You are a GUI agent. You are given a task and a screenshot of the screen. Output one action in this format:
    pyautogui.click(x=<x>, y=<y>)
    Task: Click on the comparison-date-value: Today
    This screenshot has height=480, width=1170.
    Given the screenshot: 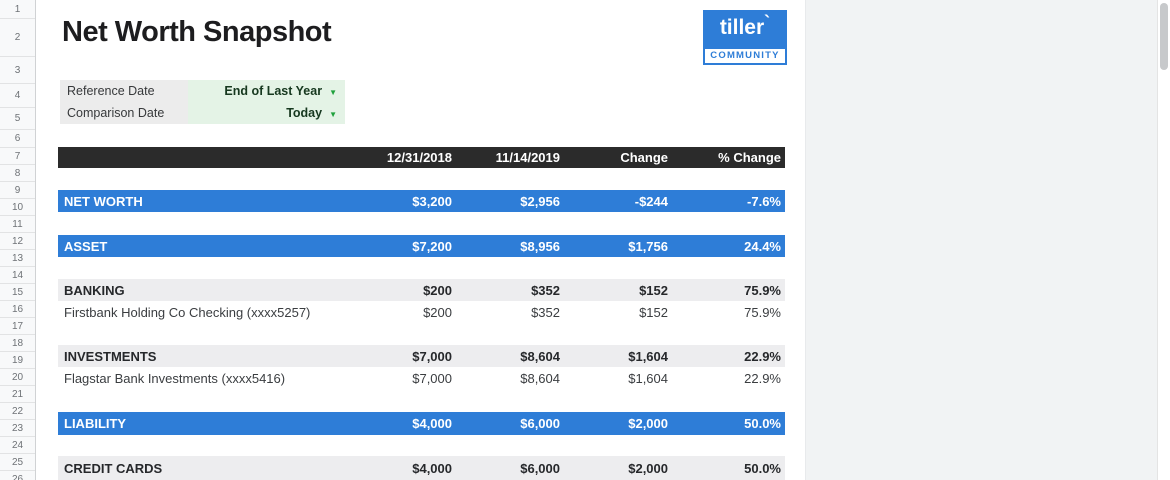 What is the action you would take?
    pyautogui.click(x=304, y=113)
    